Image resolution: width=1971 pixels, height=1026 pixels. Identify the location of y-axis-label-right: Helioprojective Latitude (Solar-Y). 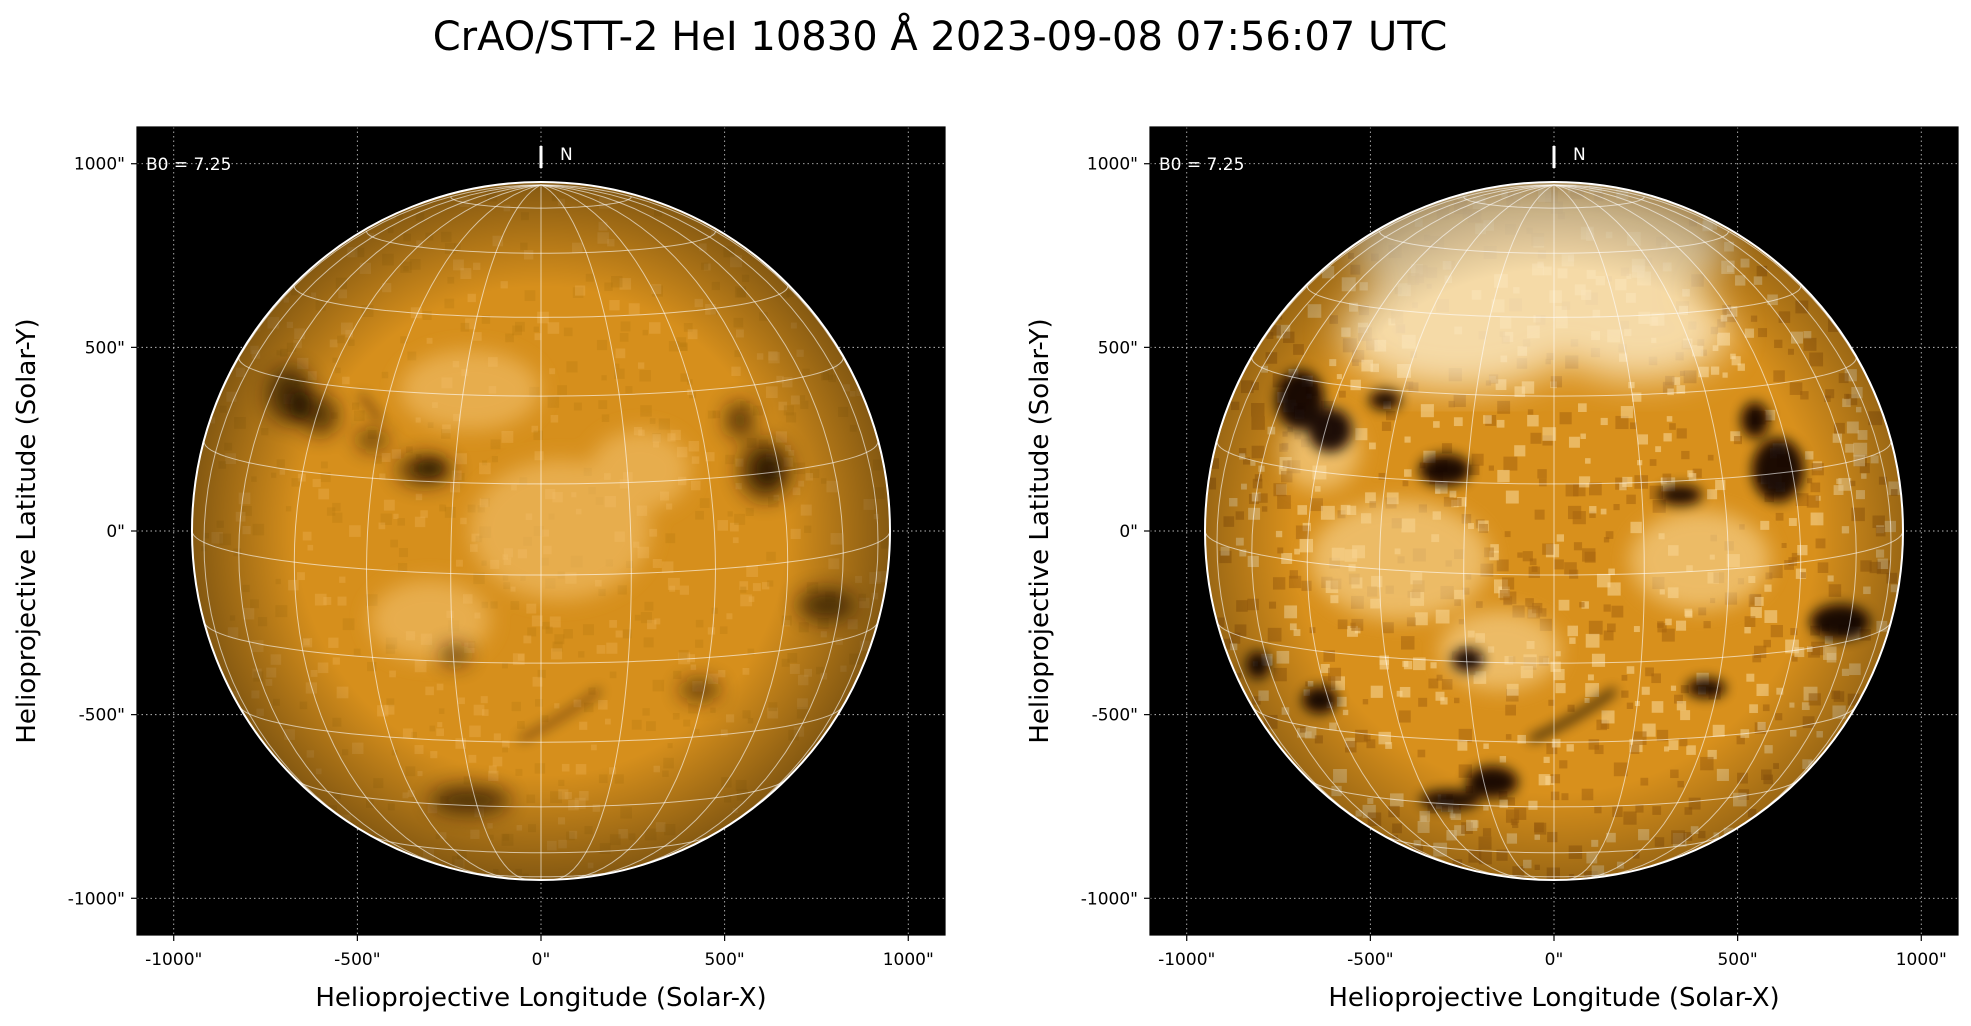
(1040, 530).